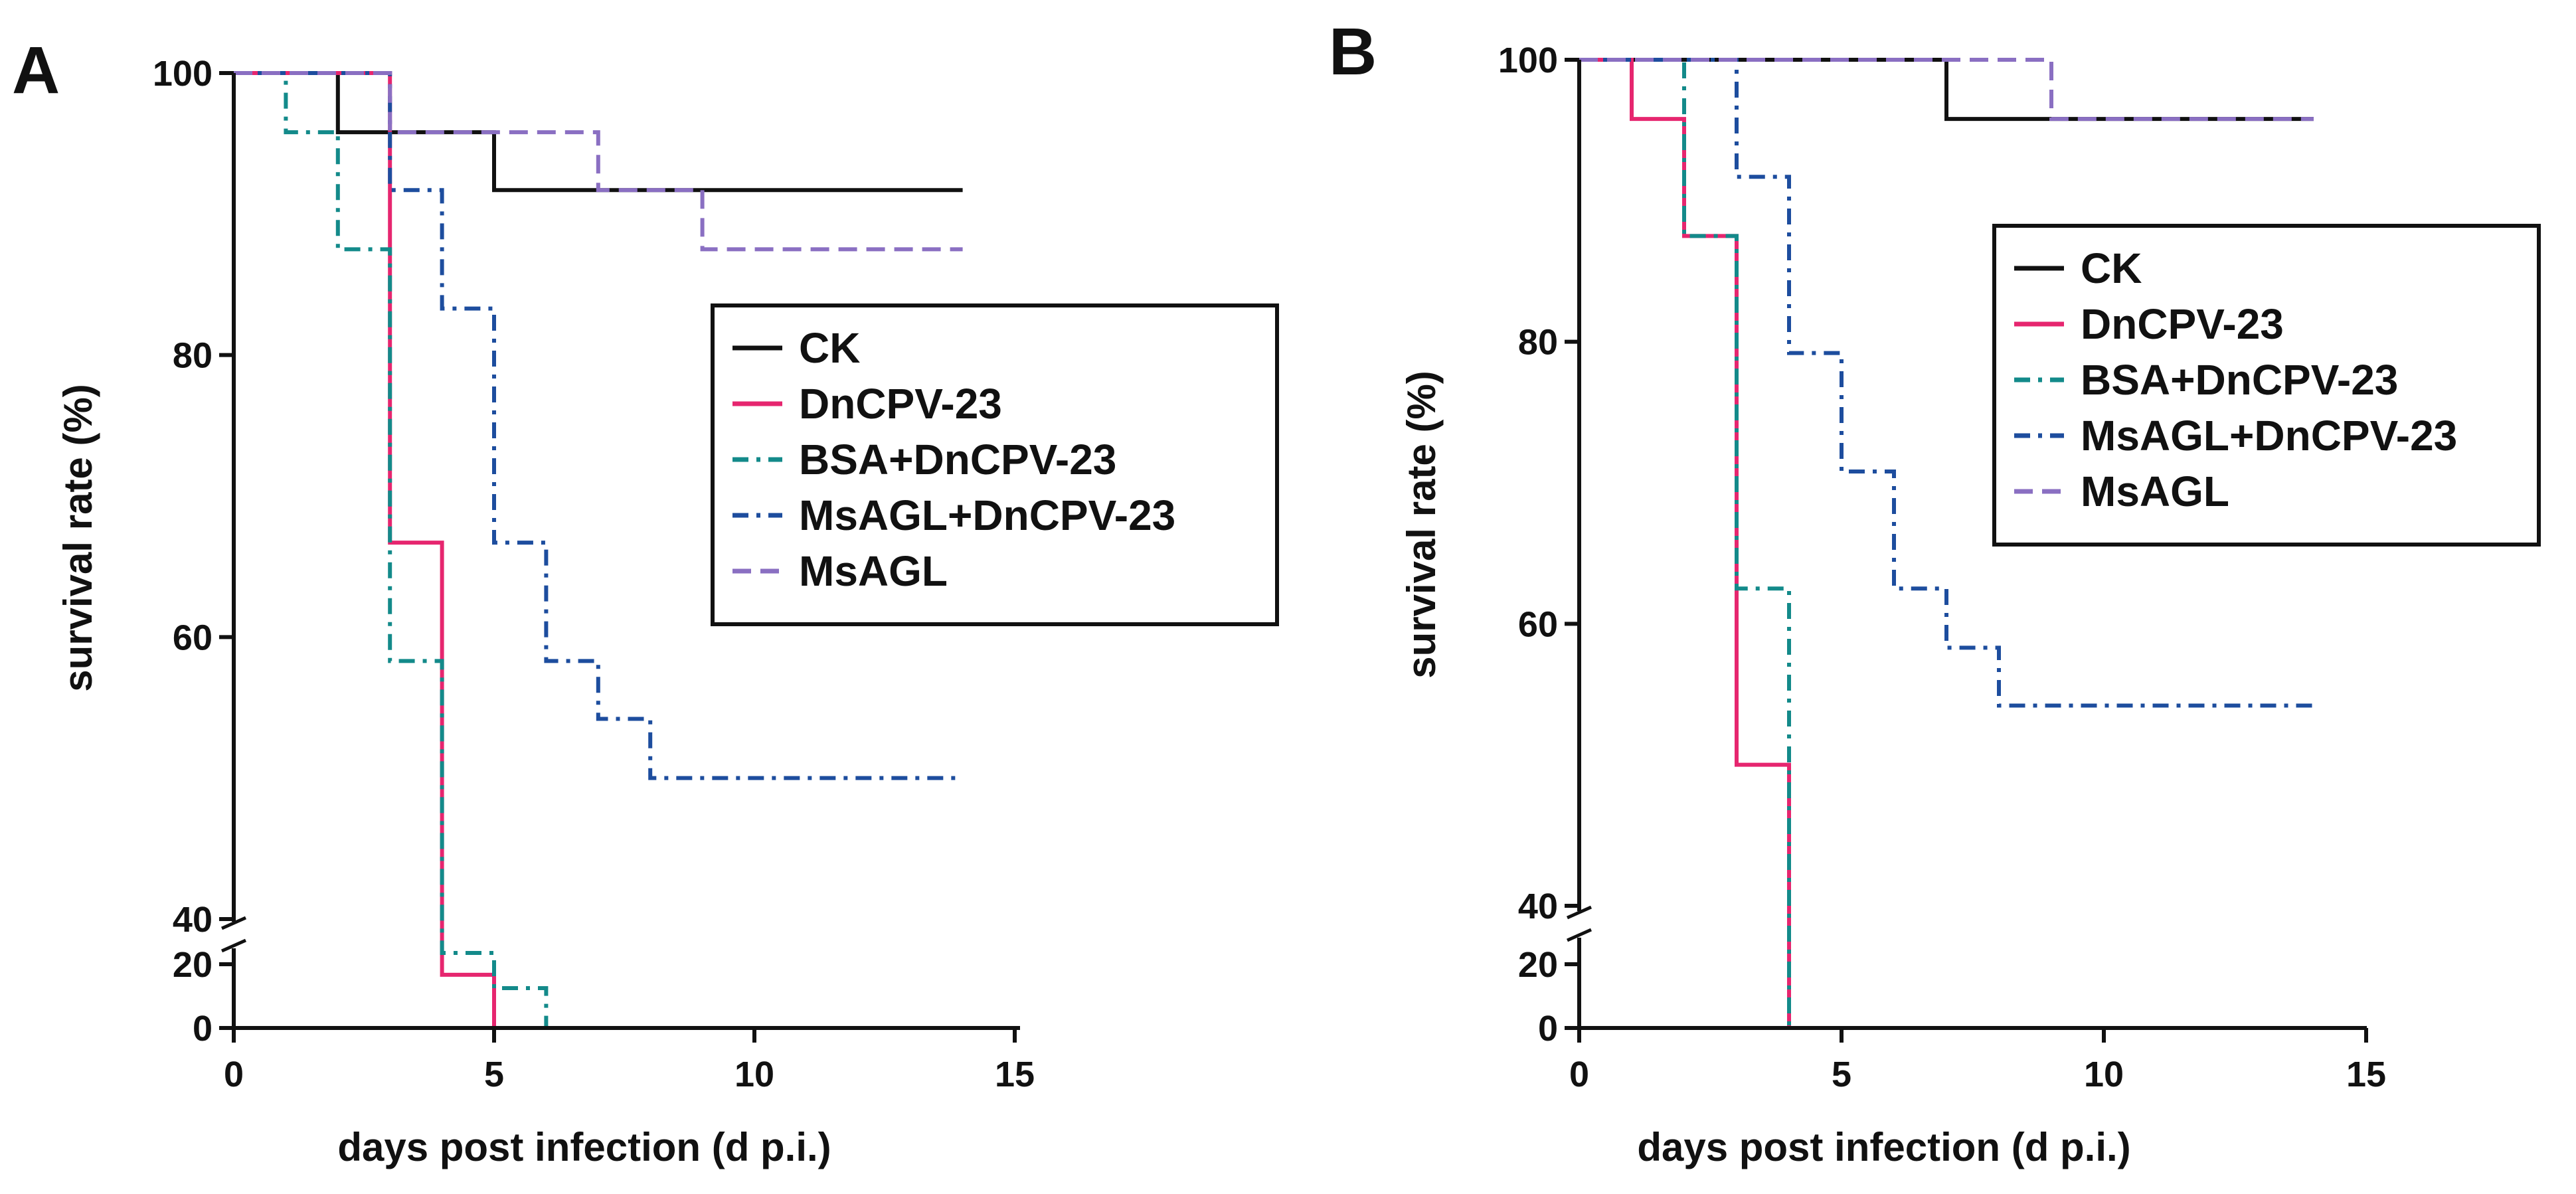 This screenshot has width=2576, height=1194. Describe the element at coordinates (1883, 1147) in the screenshot. I see `x-axis-title-b: days post infection (d p.i.)` at that location.